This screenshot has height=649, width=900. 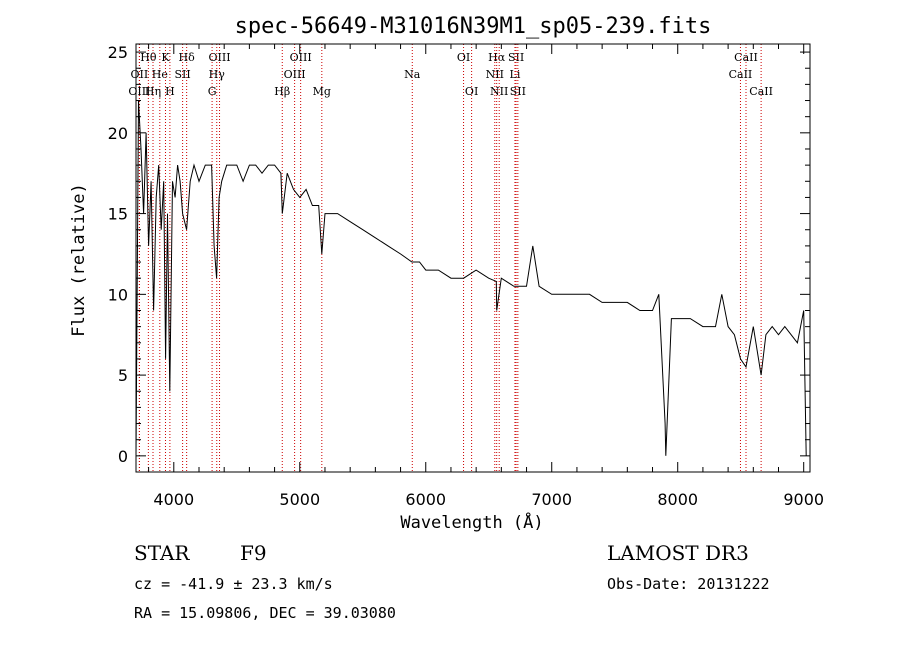 I want to click on x-axis-label: Wavelength (Å), so click(x=471, y=522).